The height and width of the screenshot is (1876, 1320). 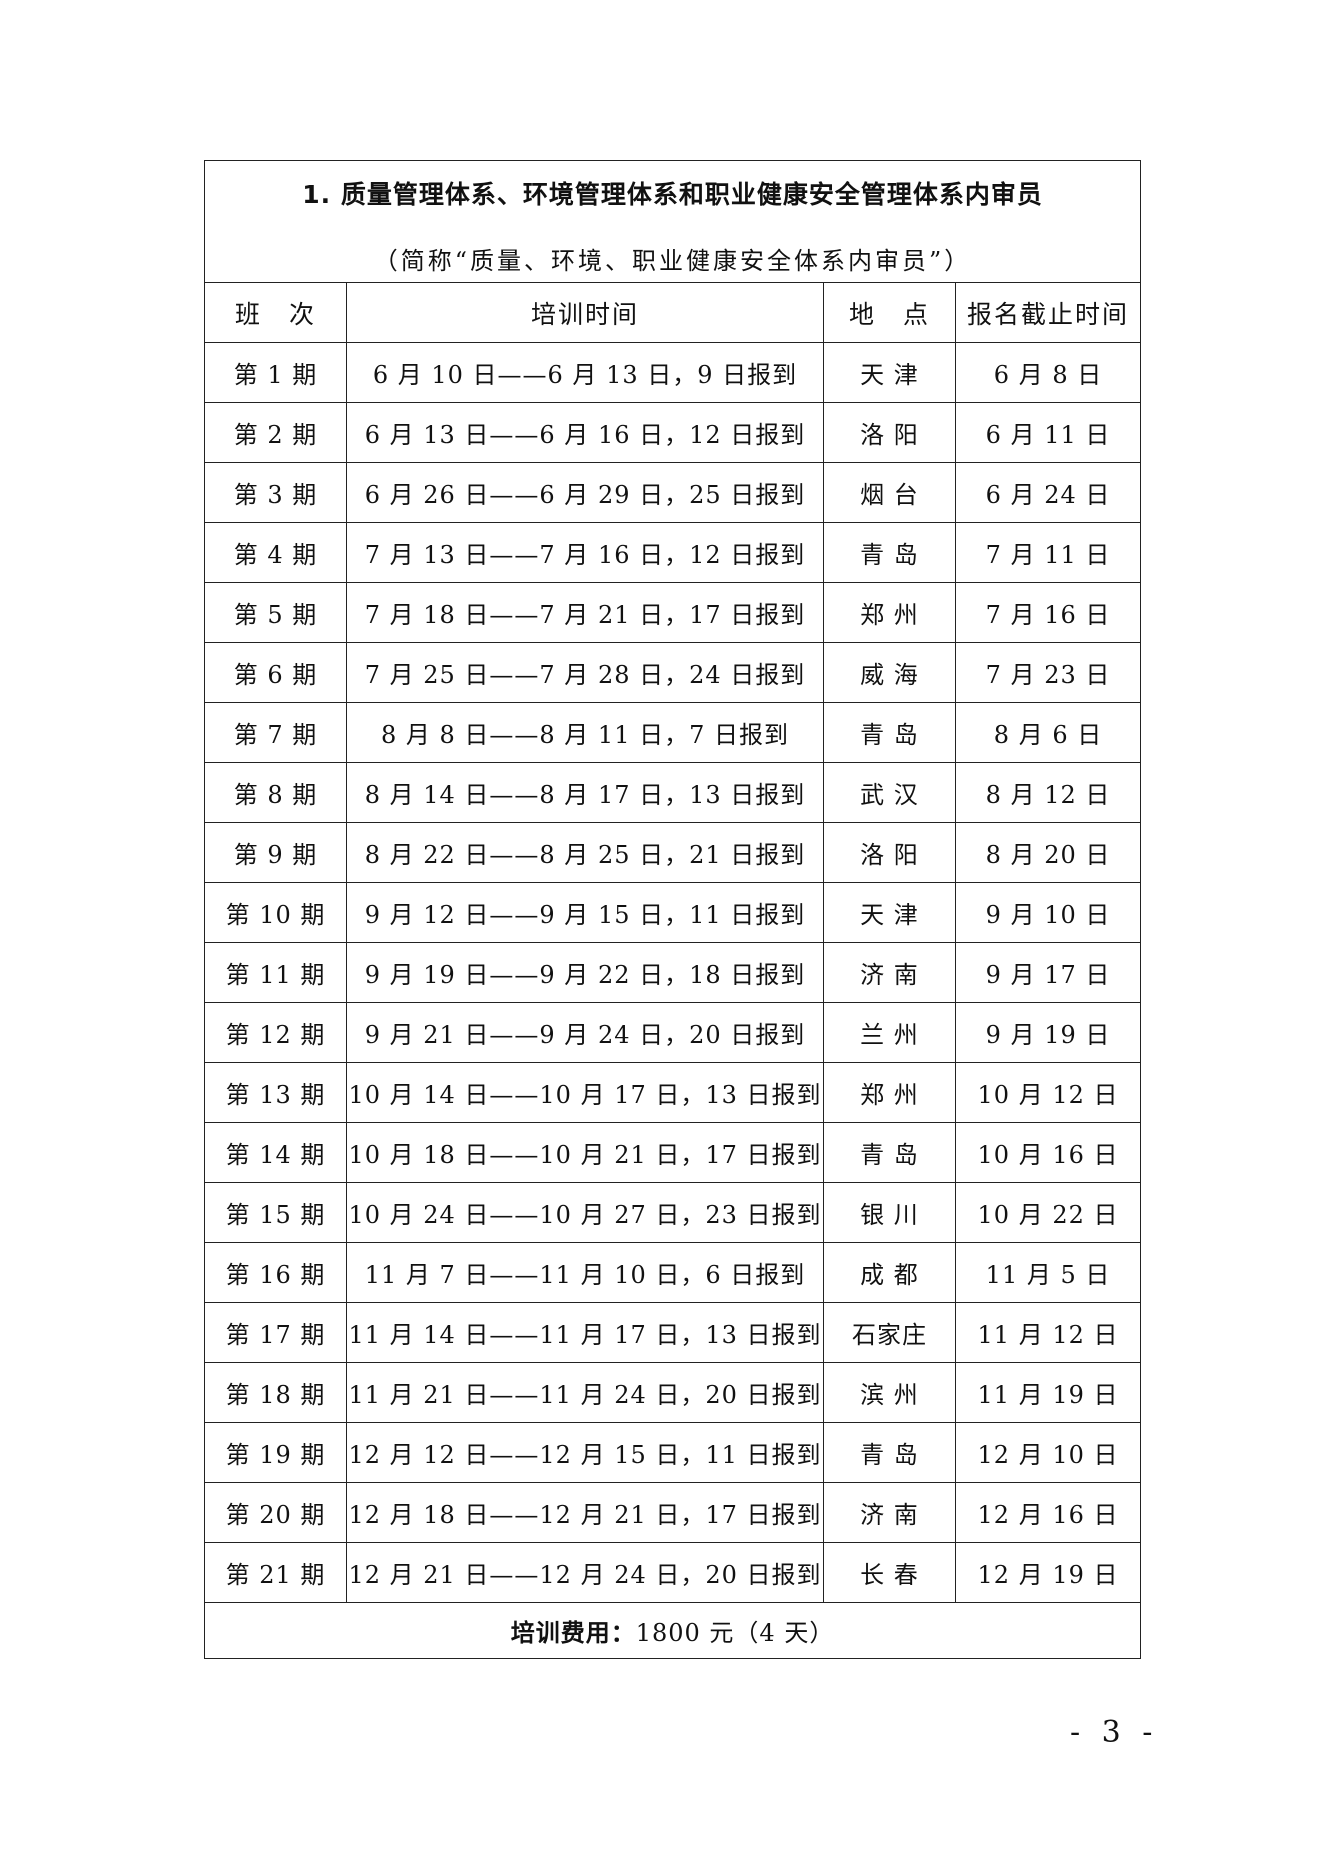 What do you see at coordinates (585, 492) in the screenshot?
I see `training-dates-cell: 6 月 26 日——6 月 29 日，25 日报到` at bounding box center [585, 492].